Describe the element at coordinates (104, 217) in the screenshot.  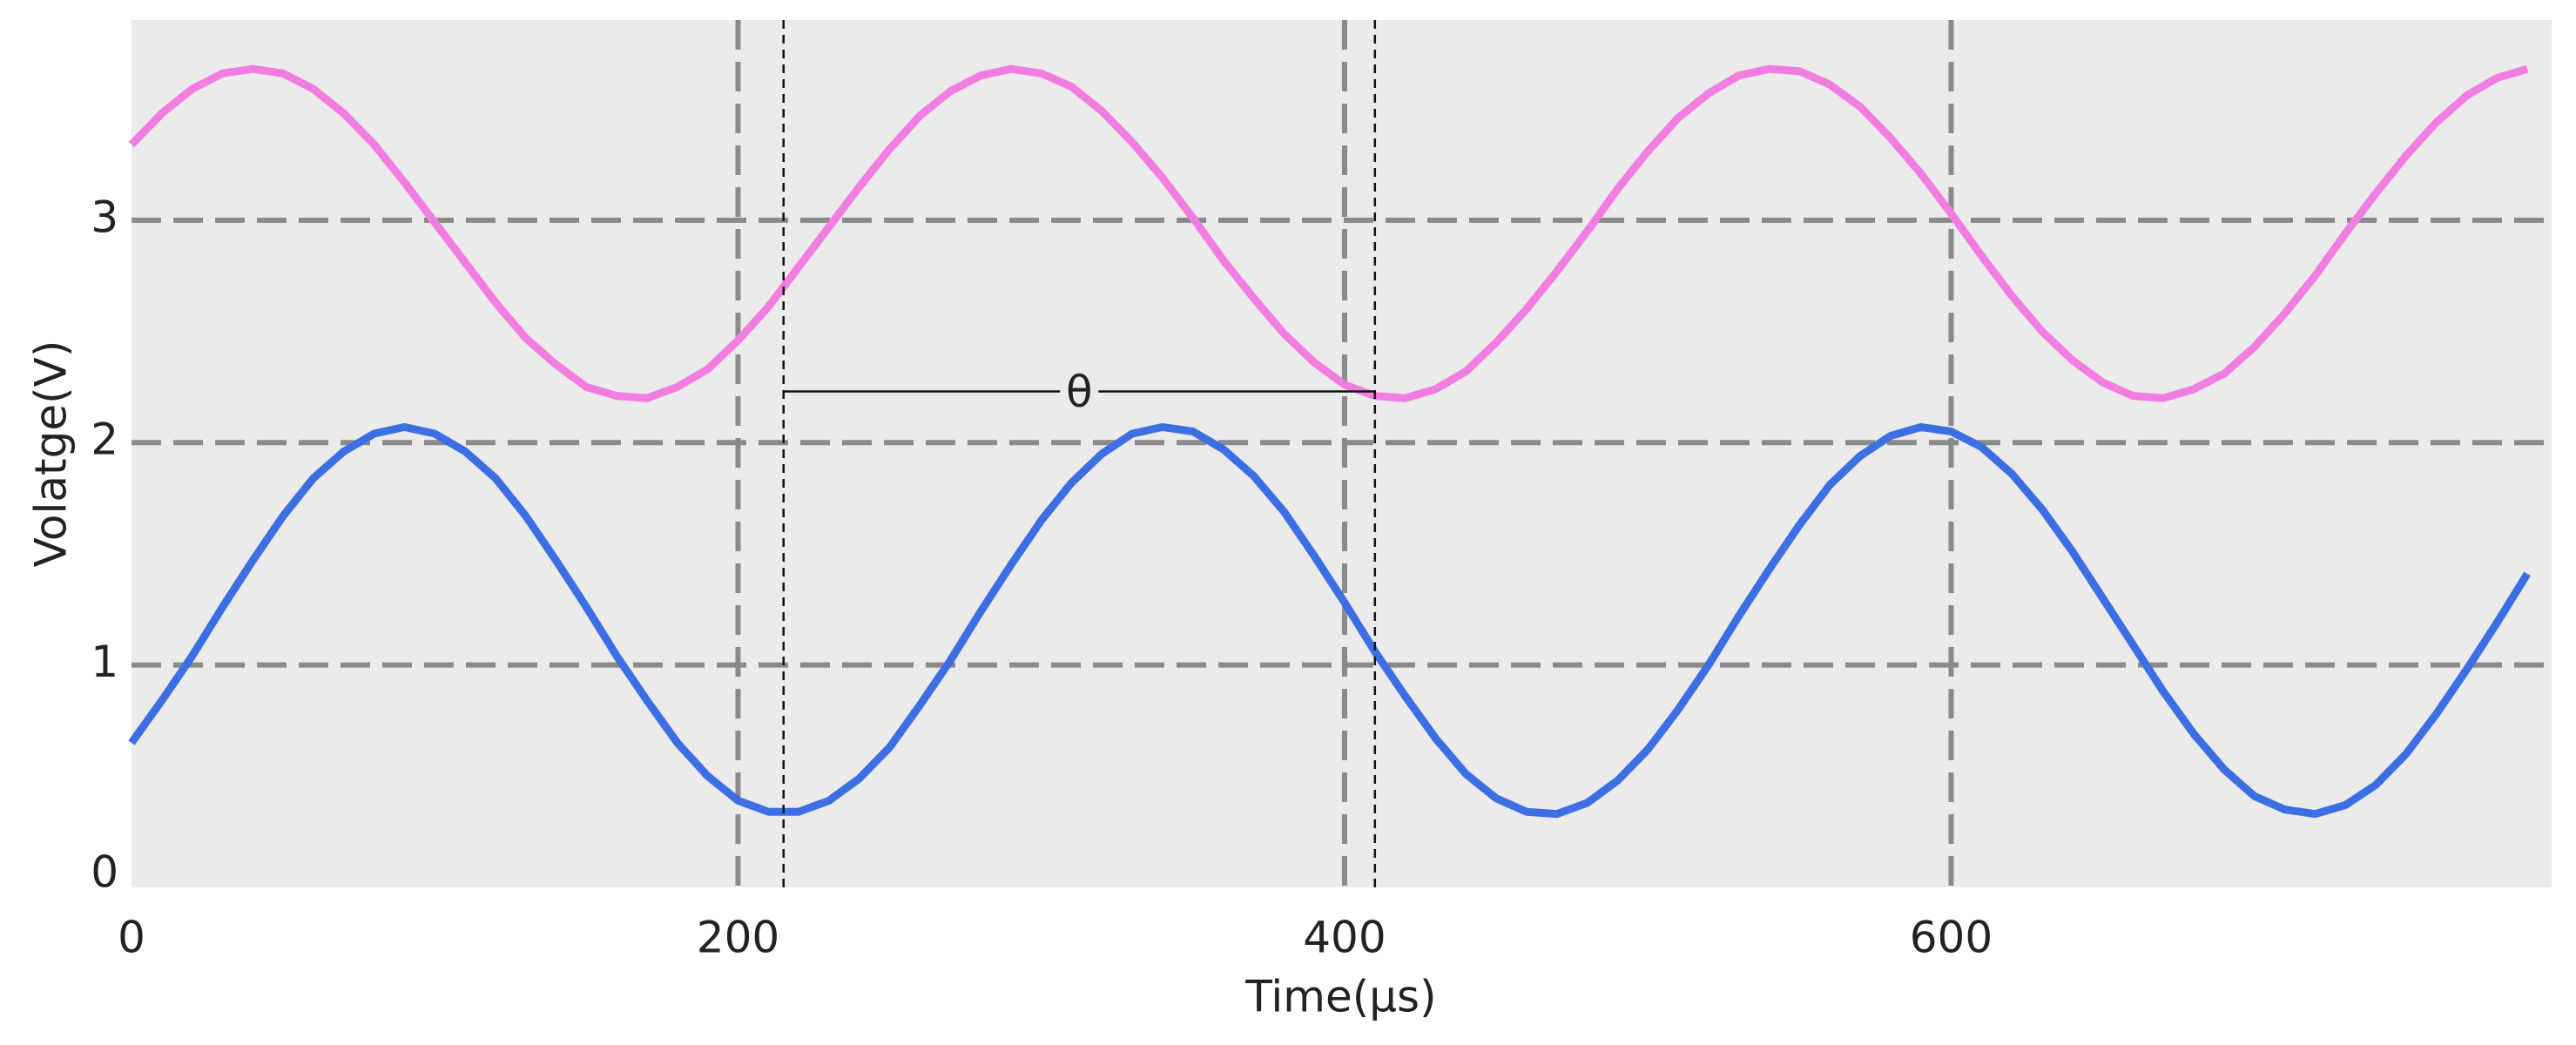
I see `y-tick-label: 3` at that location.